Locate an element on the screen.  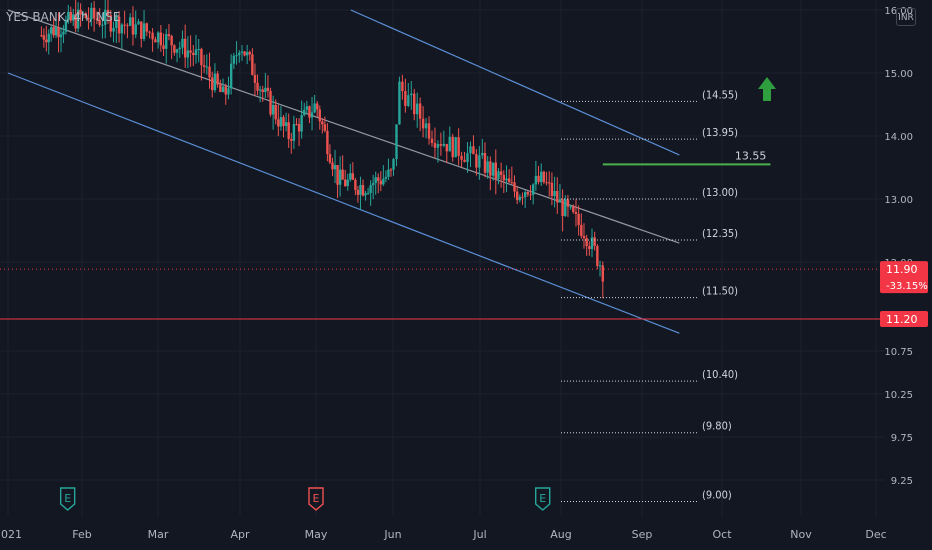
price-axis-tick: 16.00 is located at coordinates (898, 11).